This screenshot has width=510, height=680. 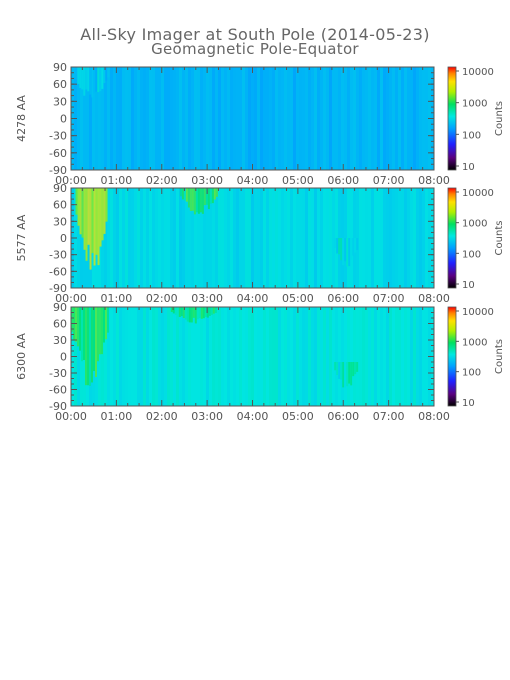 What do you see at coordinates (452, 118) in the screenshot?
I see `colorbar` at bounding box center [452, 118].